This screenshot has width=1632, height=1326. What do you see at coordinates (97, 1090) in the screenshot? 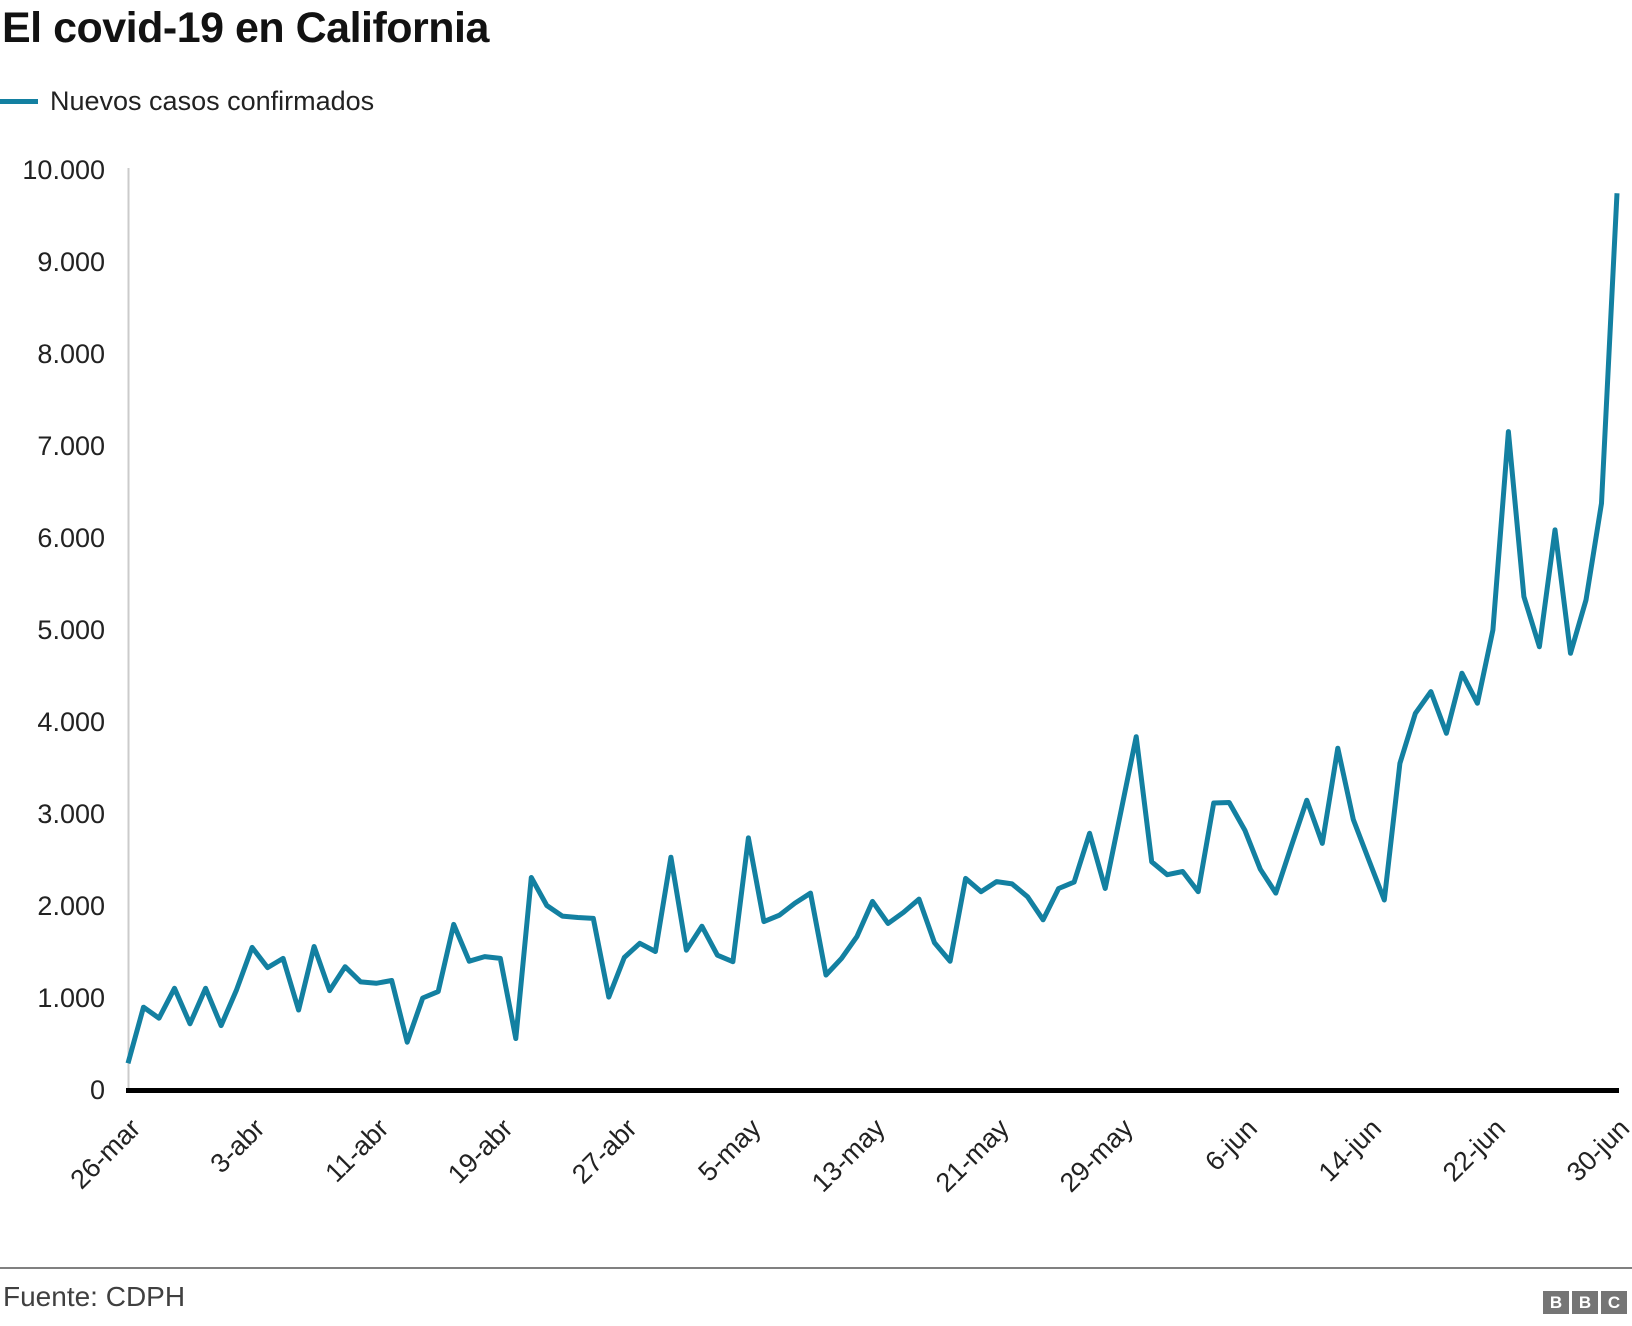
I see `y-tick-label: 0` at bounding box center [97, 1090].